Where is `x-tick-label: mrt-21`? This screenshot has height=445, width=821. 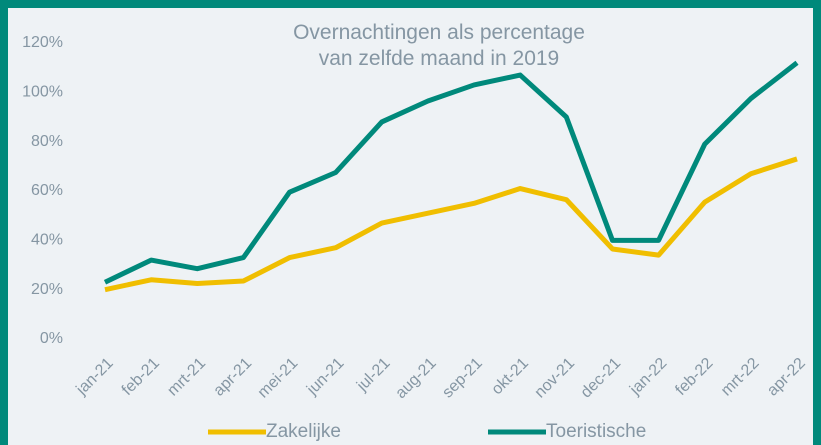
x-tick-label: mrt-21 is located at coordinates (186, 377).